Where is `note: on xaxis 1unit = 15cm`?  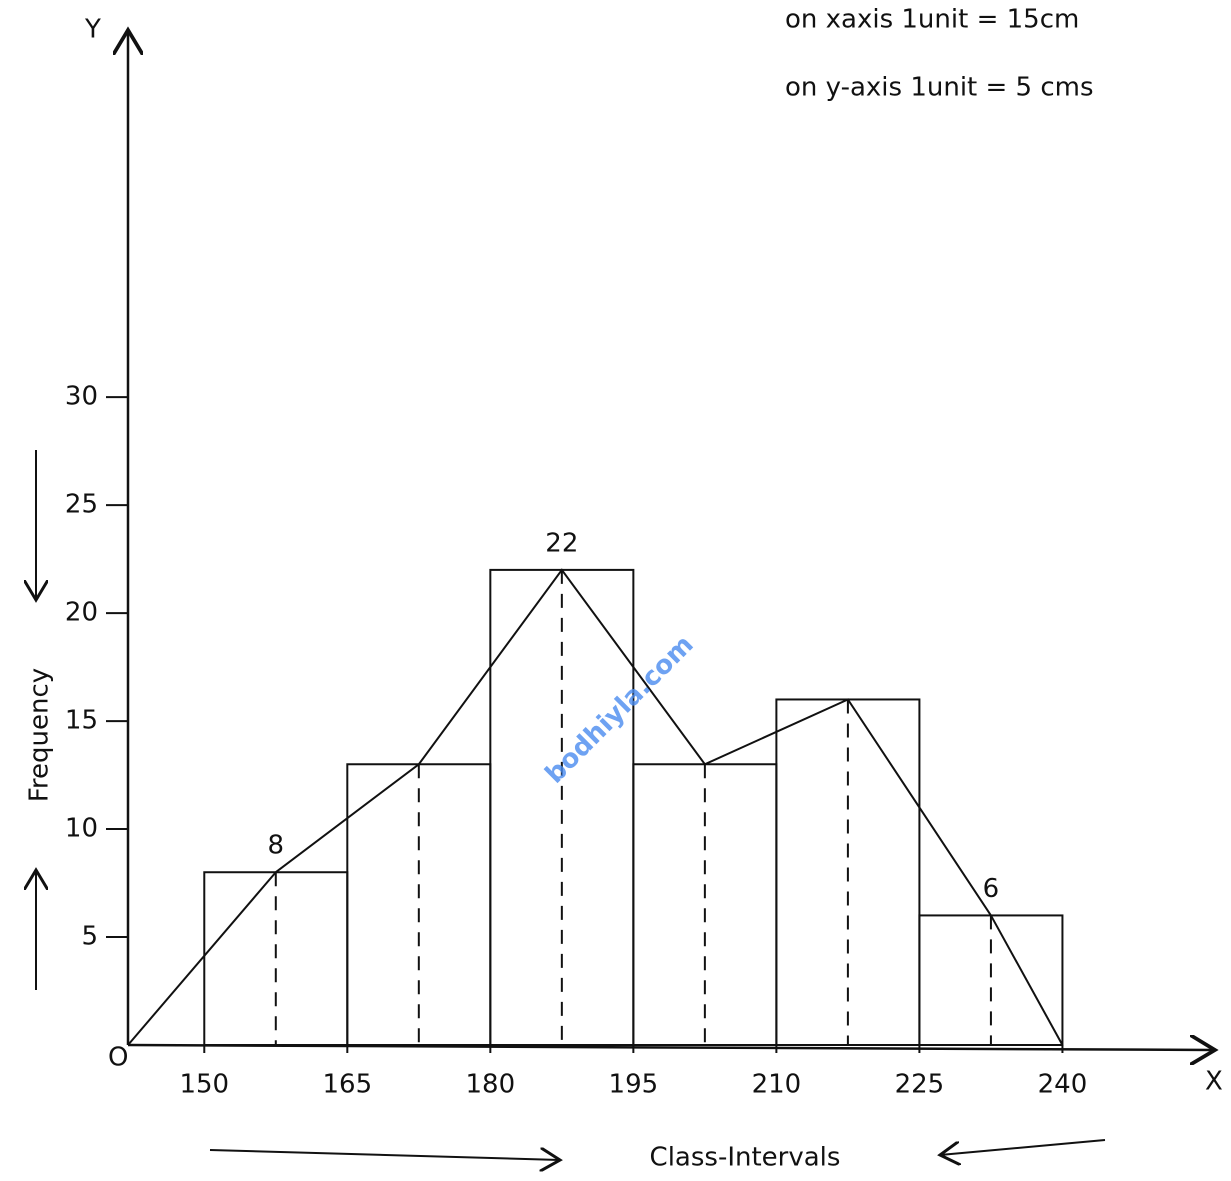
note: on xaxis 1unit = 15cm is located at coordinates (932, 20).